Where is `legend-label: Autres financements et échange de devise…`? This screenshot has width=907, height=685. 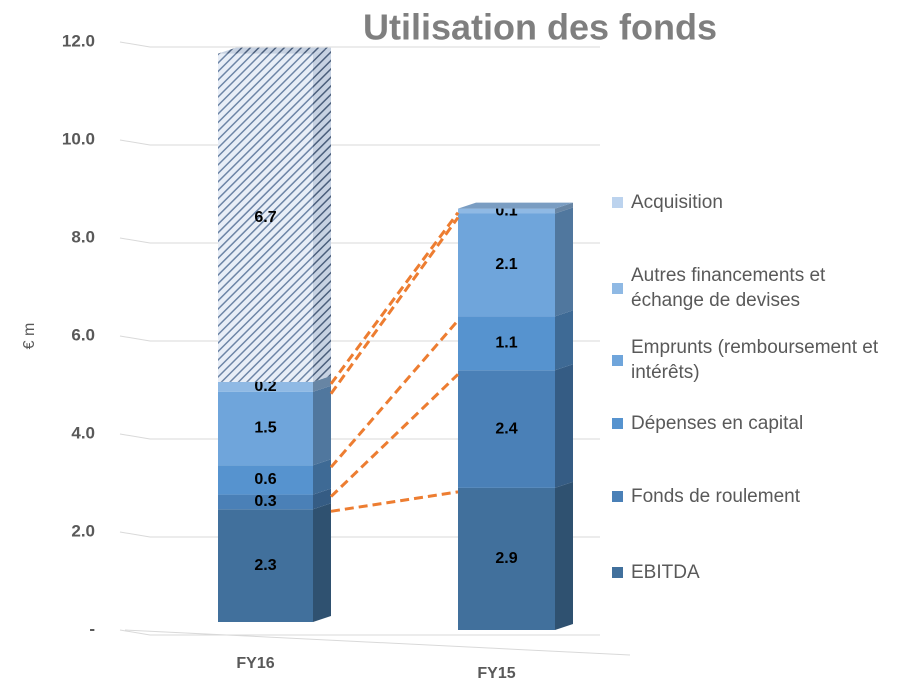 legend-label: Autres financements et échange de devise… is located at coordinates (728, 288).